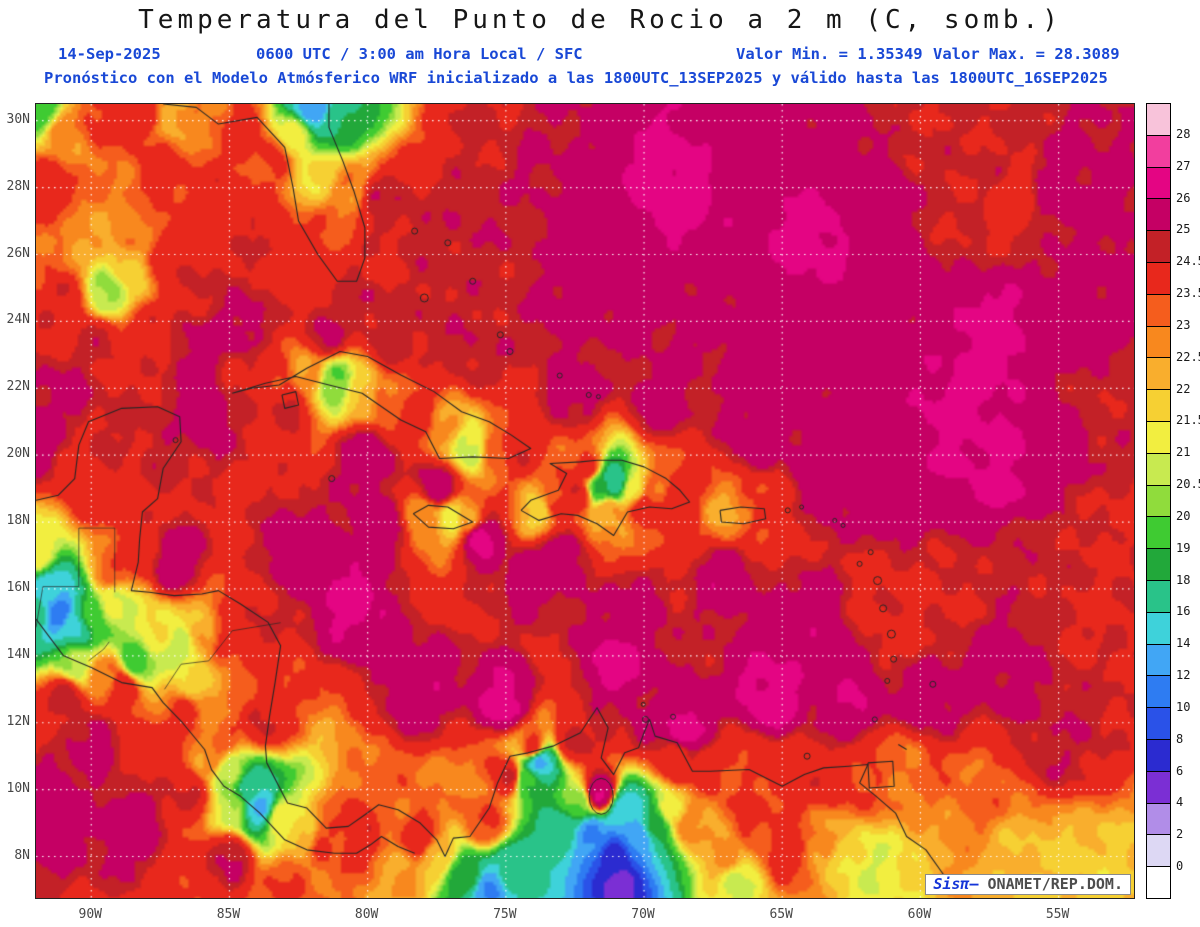 This screenshot has width=1200, height=927. Describe the element at coordinates (18, 788) in the screenshot. I see `lat-tick-label: 10N` at that location.